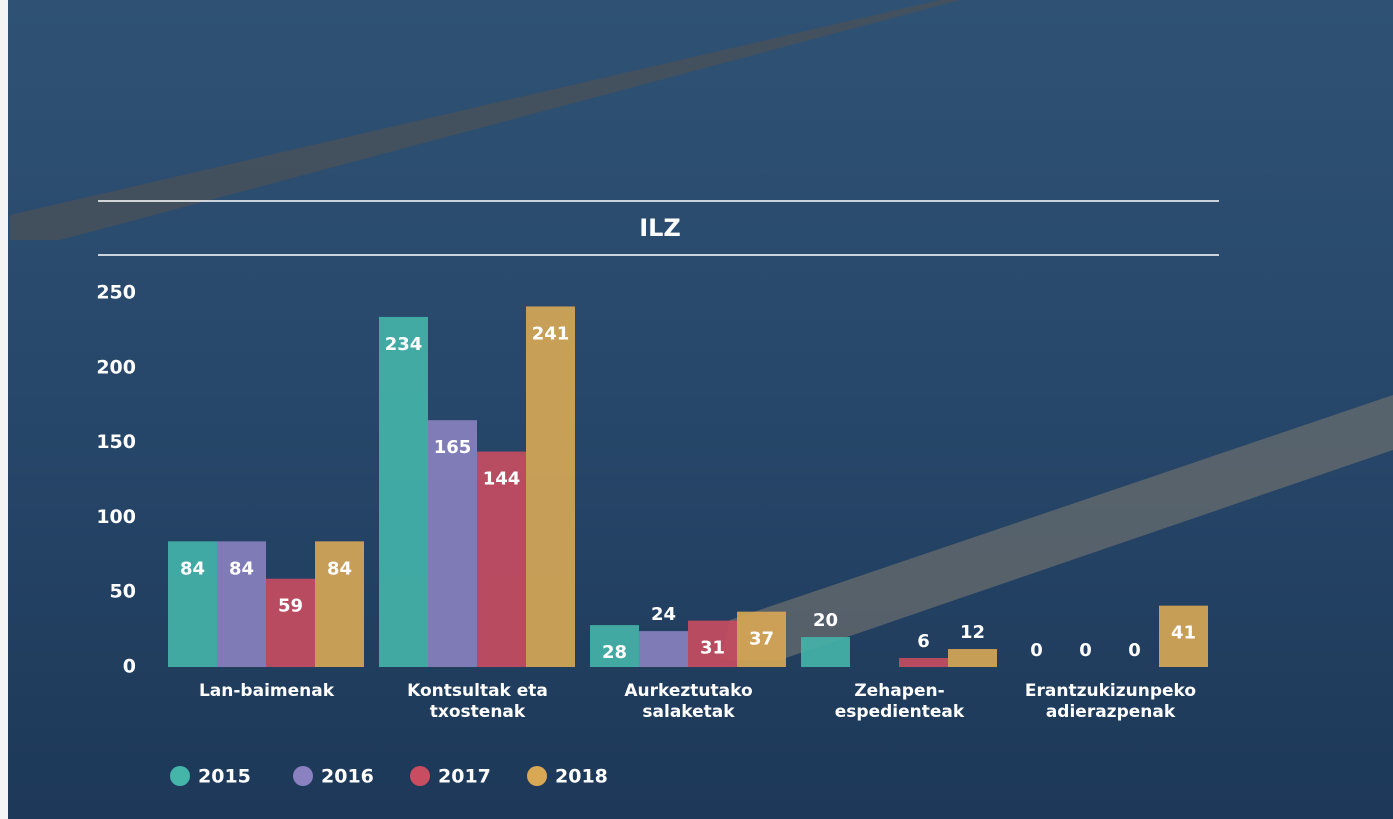 This screenshot has height=819, width=1393. What do you see at coordinates (477, 701) in the screenshot?
I see `x-tick-label: Kontsultak eta txostenak` at bounding box center [477, 701].